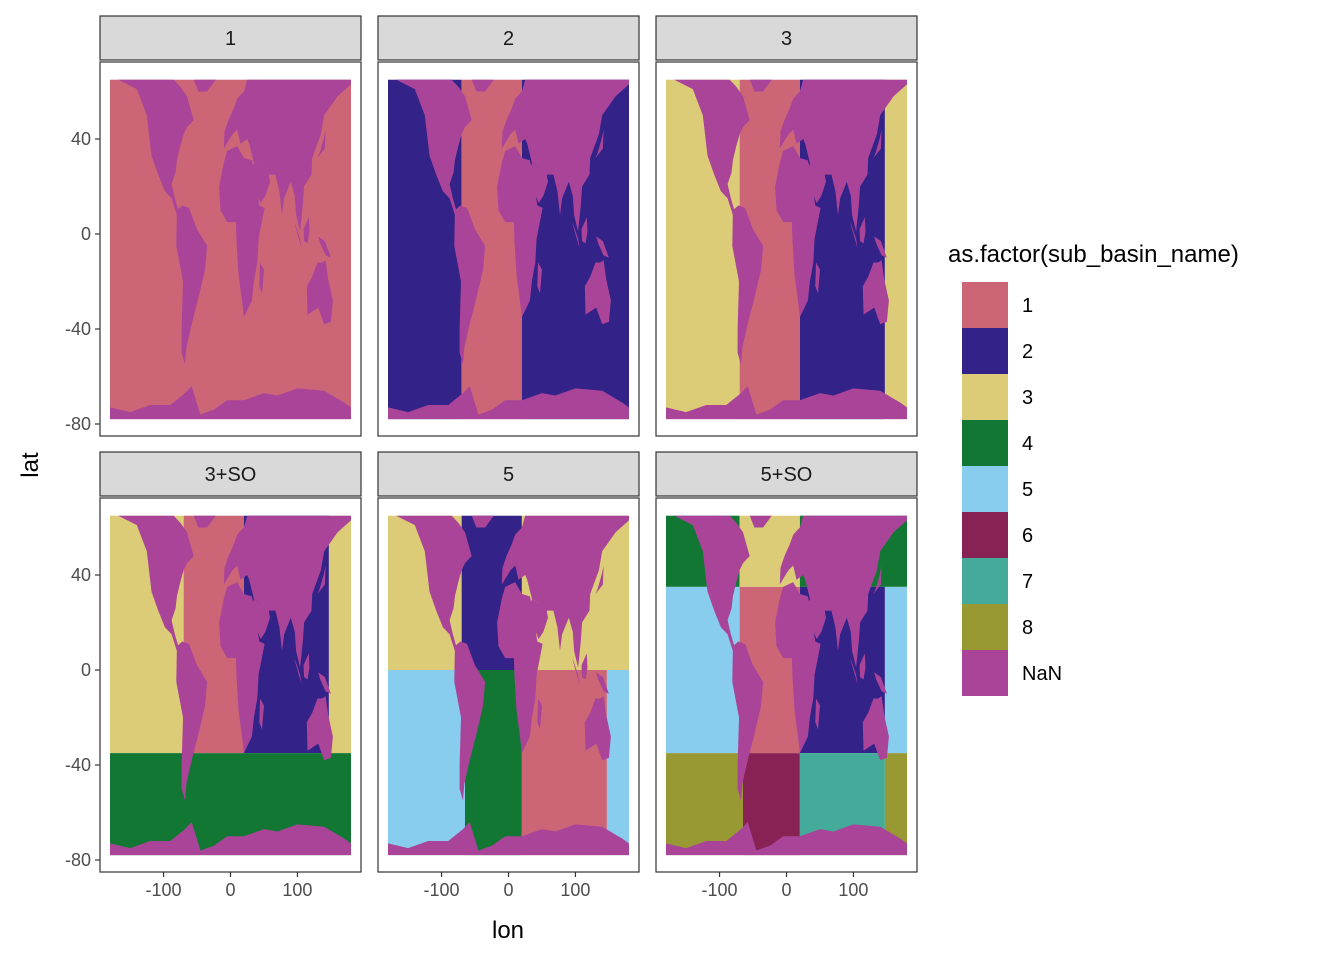  I want to click on facet-panel: 3, so click(786, 226).